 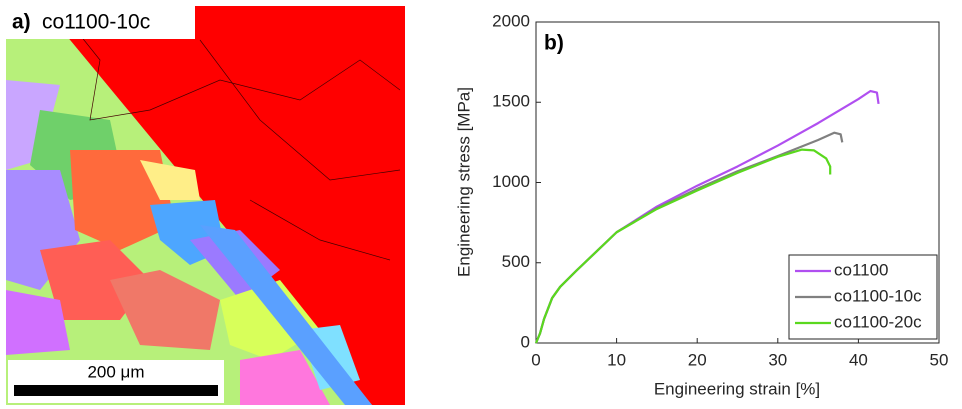 I want to click on series-line, so click(x=683, y=246).